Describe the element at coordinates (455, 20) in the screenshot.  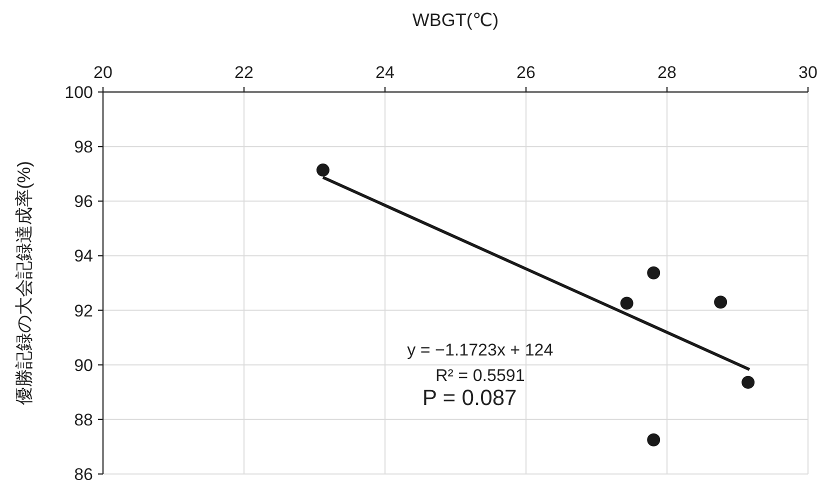
I see `x-axis-title: WBGT(℃)` at that location.